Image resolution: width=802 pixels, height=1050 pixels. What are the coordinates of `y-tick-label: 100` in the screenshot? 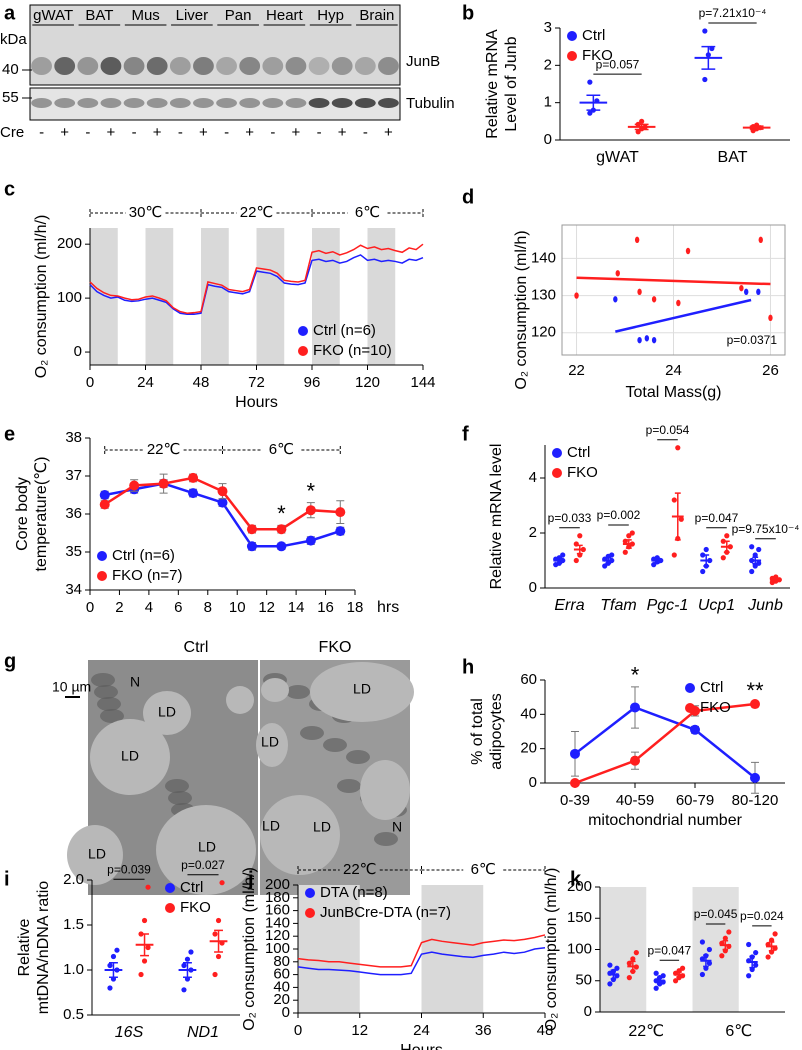 It's located at (69, 297).